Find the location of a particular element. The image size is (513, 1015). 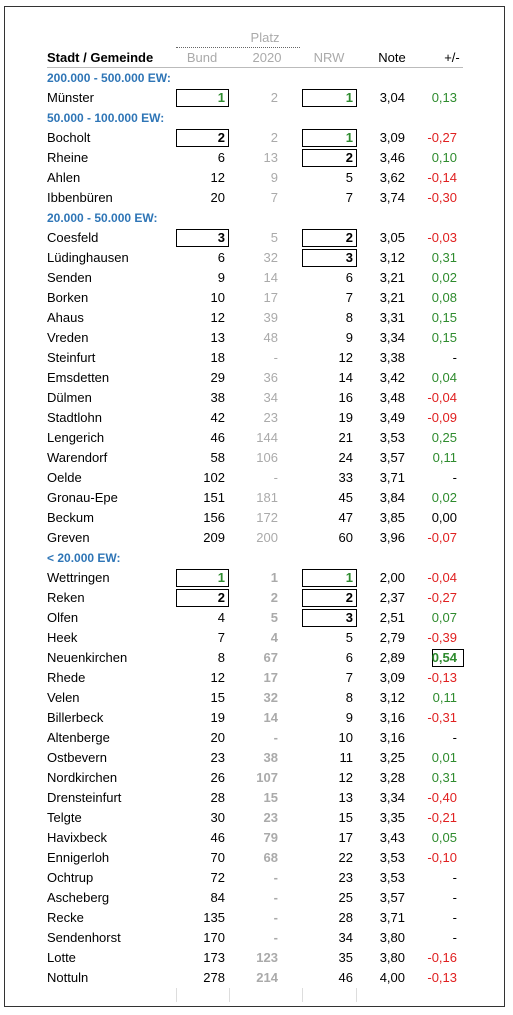

cell: 17 is located at coordinates (345, 837).